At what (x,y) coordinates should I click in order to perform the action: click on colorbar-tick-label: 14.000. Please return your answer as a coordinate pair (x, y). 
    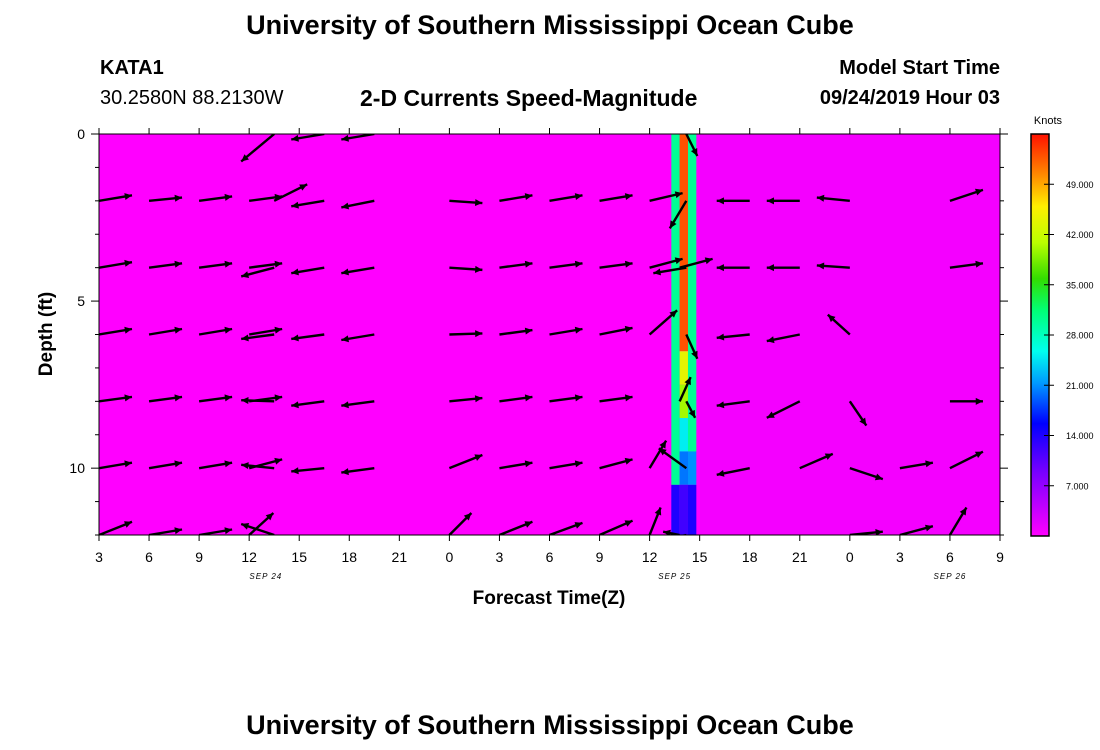
    Looking at the image, I should click on (1080, 436).